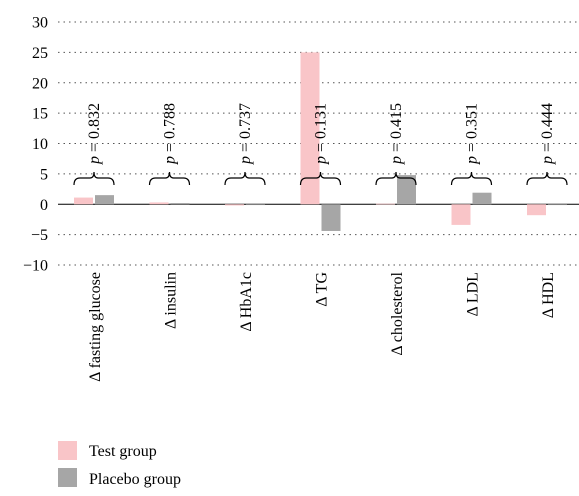 This screenshot has height=496, width=579. Describe the element at coordinates (95, 327) in the screenshot. I see `category-label: Δ fasting glucose` at that location.